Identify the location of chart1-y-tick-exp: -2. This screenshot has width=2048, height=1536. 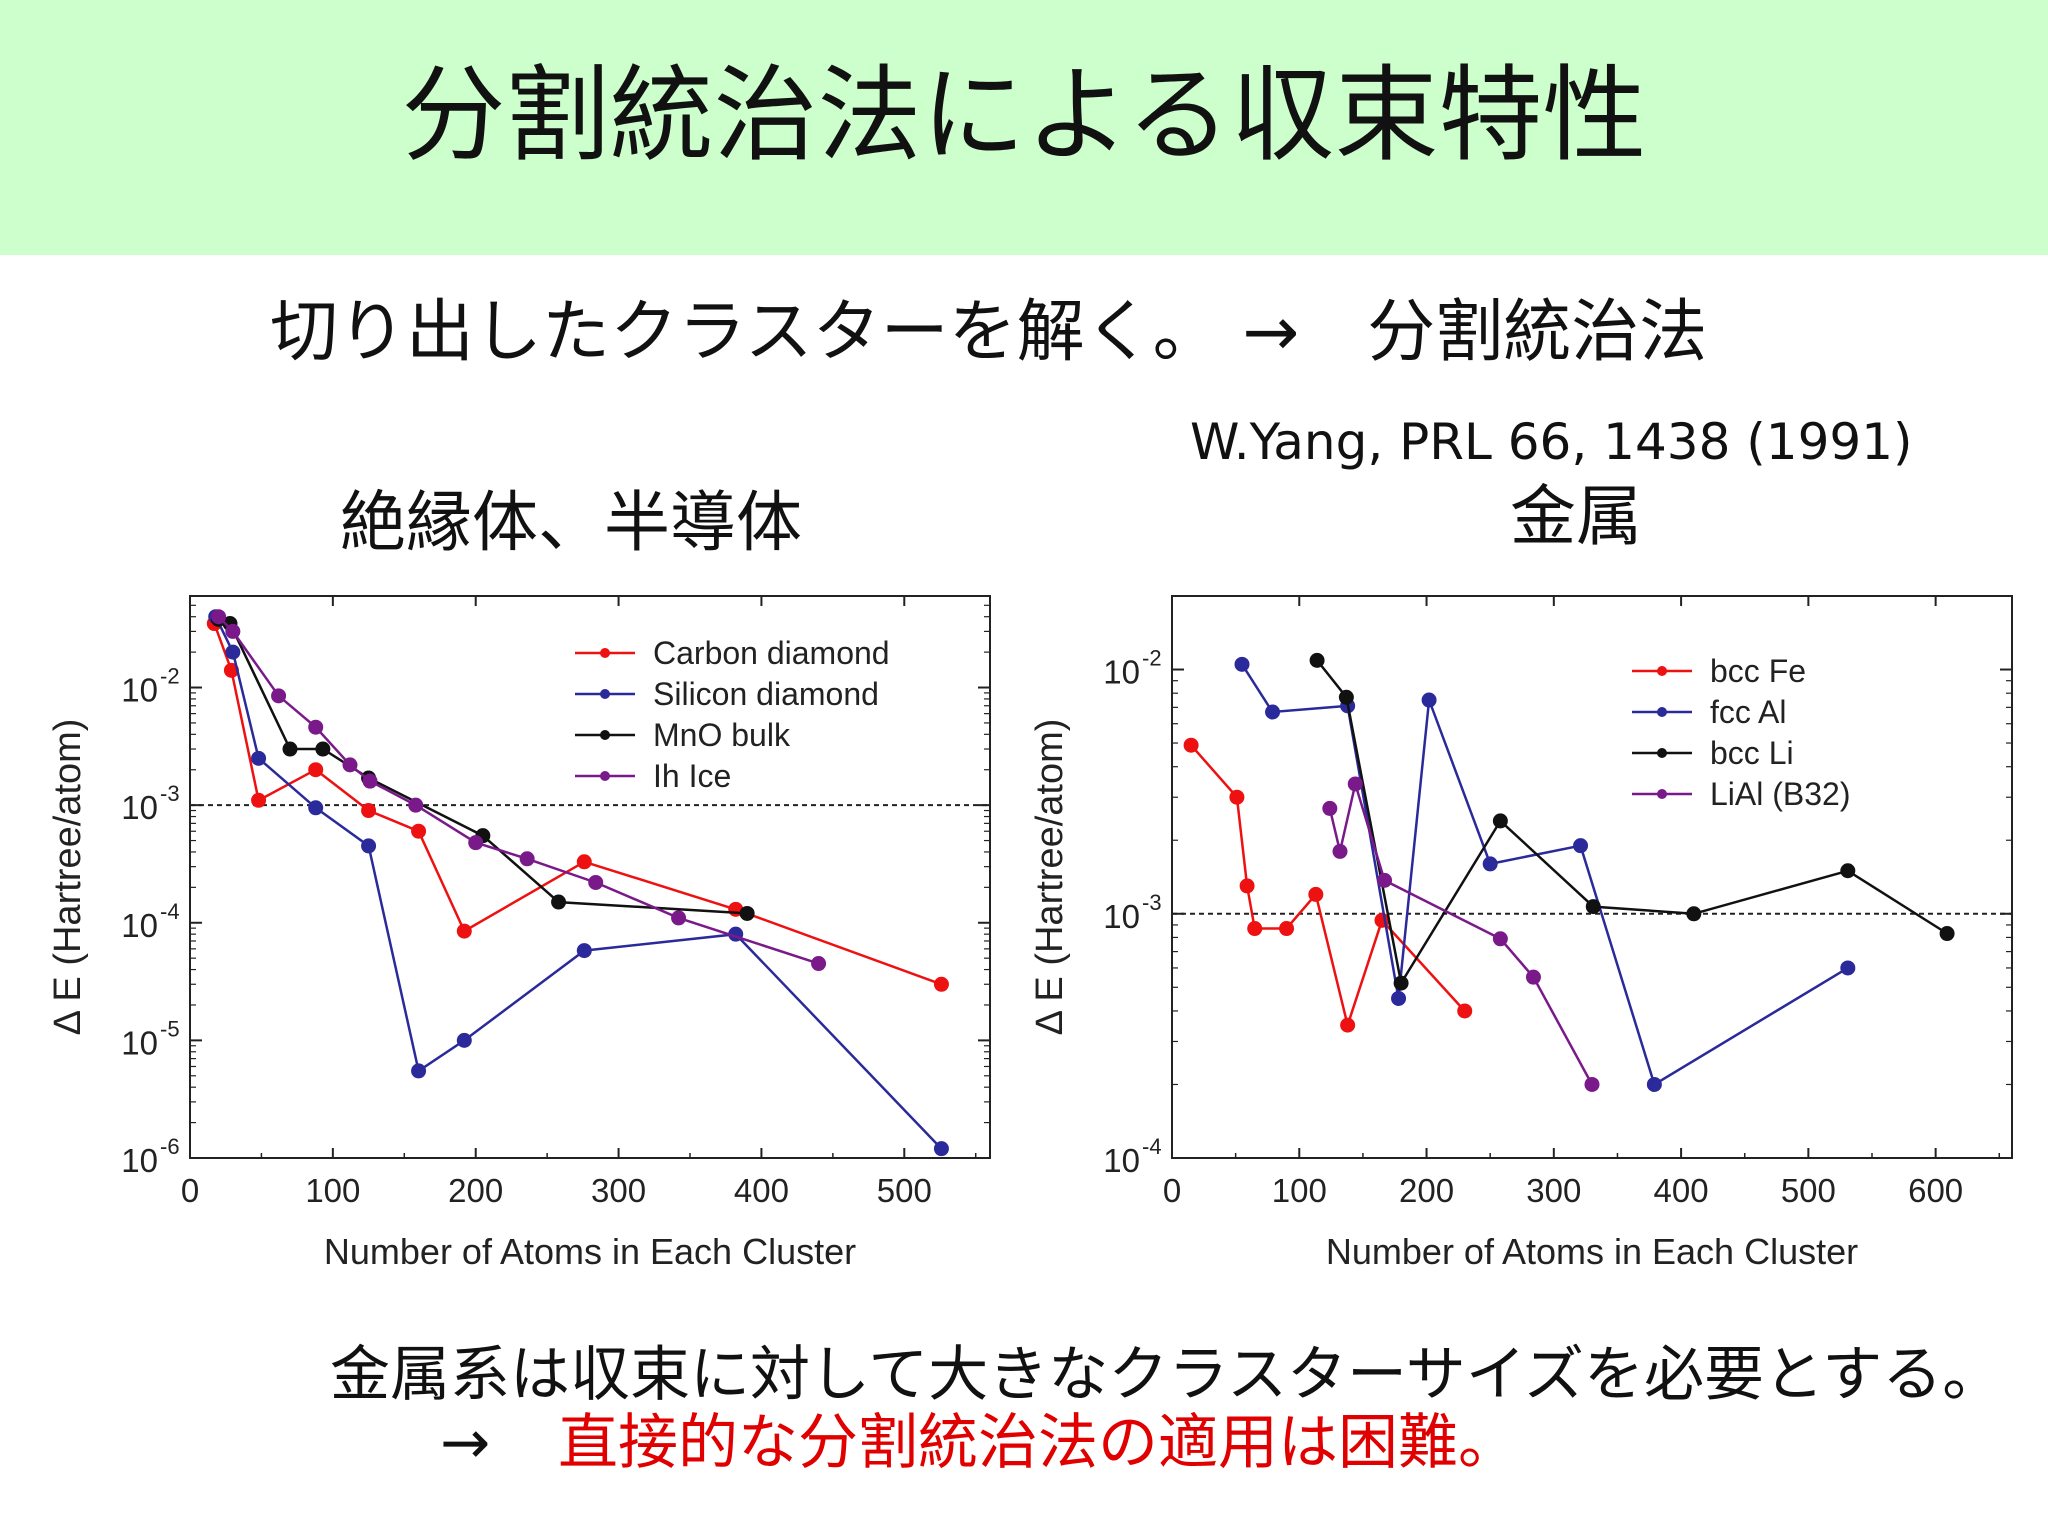
(170, 676).